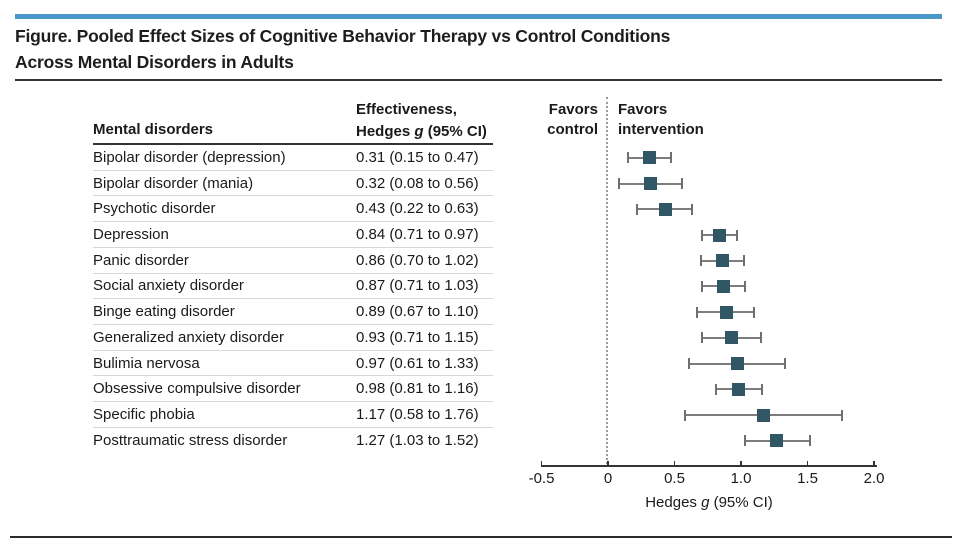 This screenshot has width=960, height=556. Describe the element at coordinates (293, 312) in the screenshot. I see `table-row: Binge eating disorder 0.89 (0.67 to 1.10)` at that location.